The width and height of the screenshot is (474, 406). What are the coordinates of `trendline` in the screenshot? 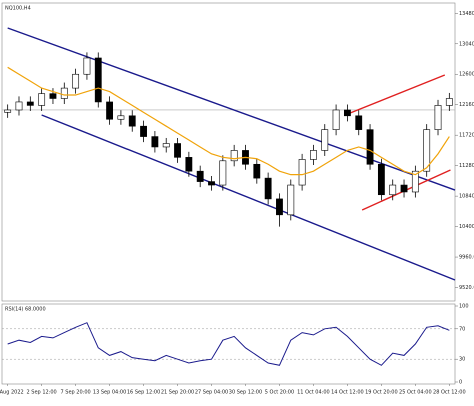 It's located at (395, 95).